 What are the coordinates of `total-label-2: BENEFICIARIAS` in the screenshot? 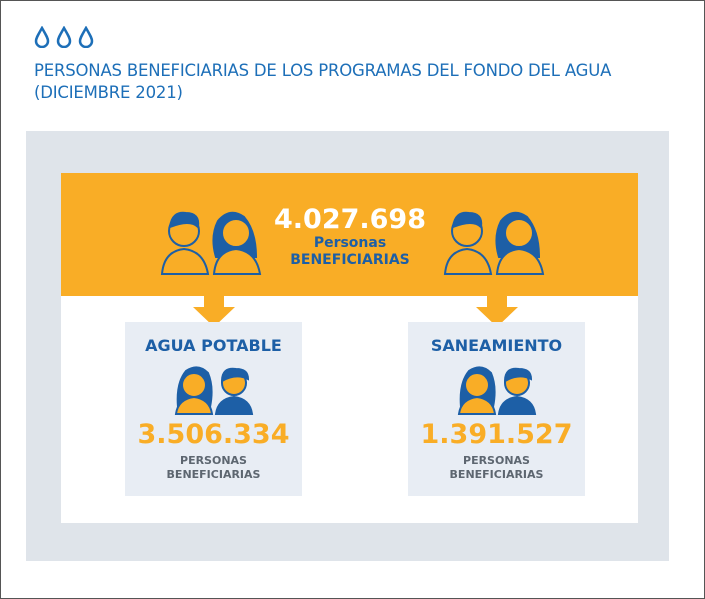 It's located at (350, 260).